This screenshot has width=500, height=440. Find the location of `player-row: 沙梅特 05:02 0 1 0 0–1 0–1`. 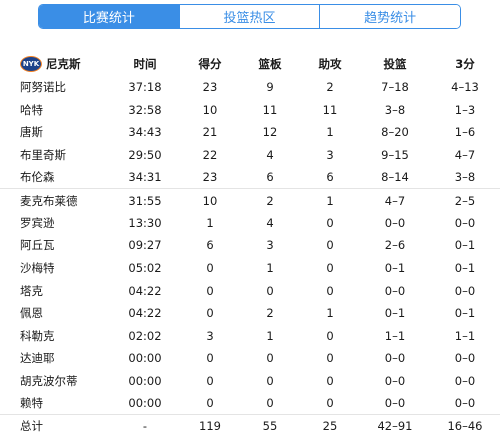

player-row: 沙梅特 05:02 0 1 0 0–1 0–1 is located at coordinates (250, 268).